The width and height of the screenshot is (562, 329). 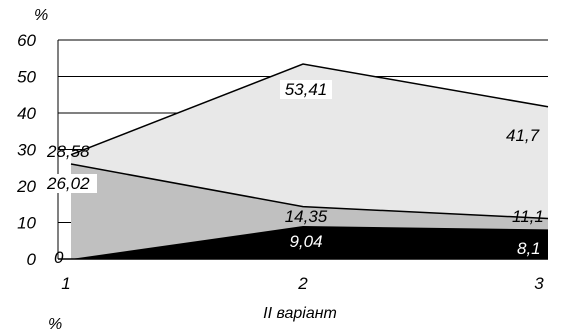 I want to click on x-tick-label-2: 2, so click(x=302, y=283).